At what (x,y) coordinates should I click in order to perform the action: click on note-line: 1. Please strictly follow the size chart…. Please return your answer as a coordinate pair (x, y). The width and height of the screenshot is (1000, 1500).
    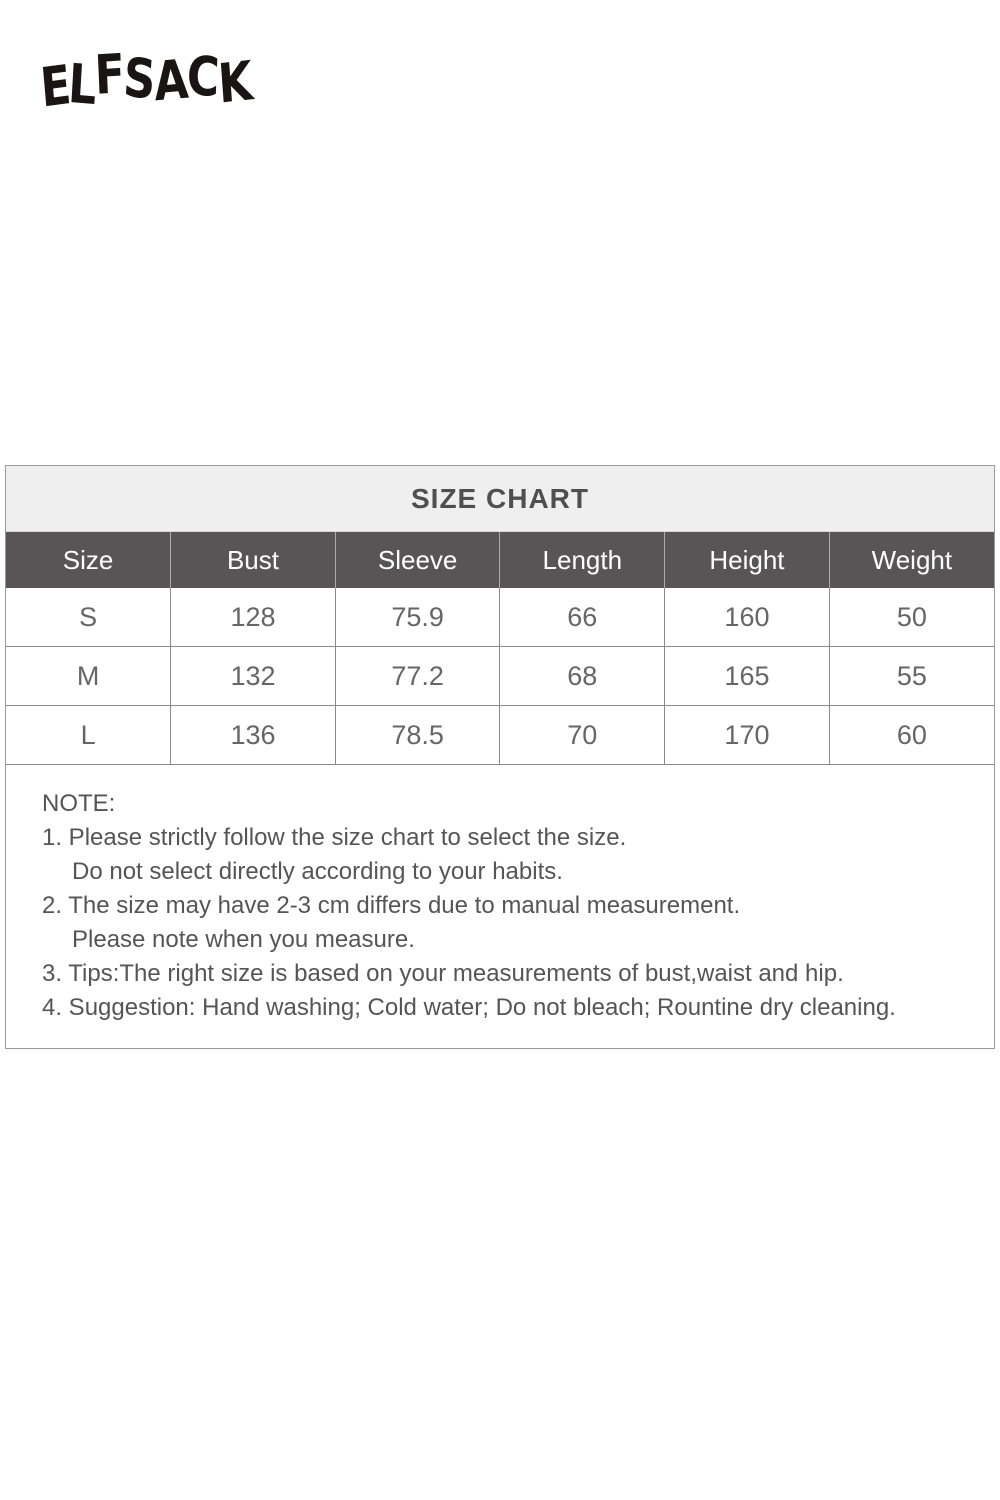
    Looking at the image, I should click on (334, 837).